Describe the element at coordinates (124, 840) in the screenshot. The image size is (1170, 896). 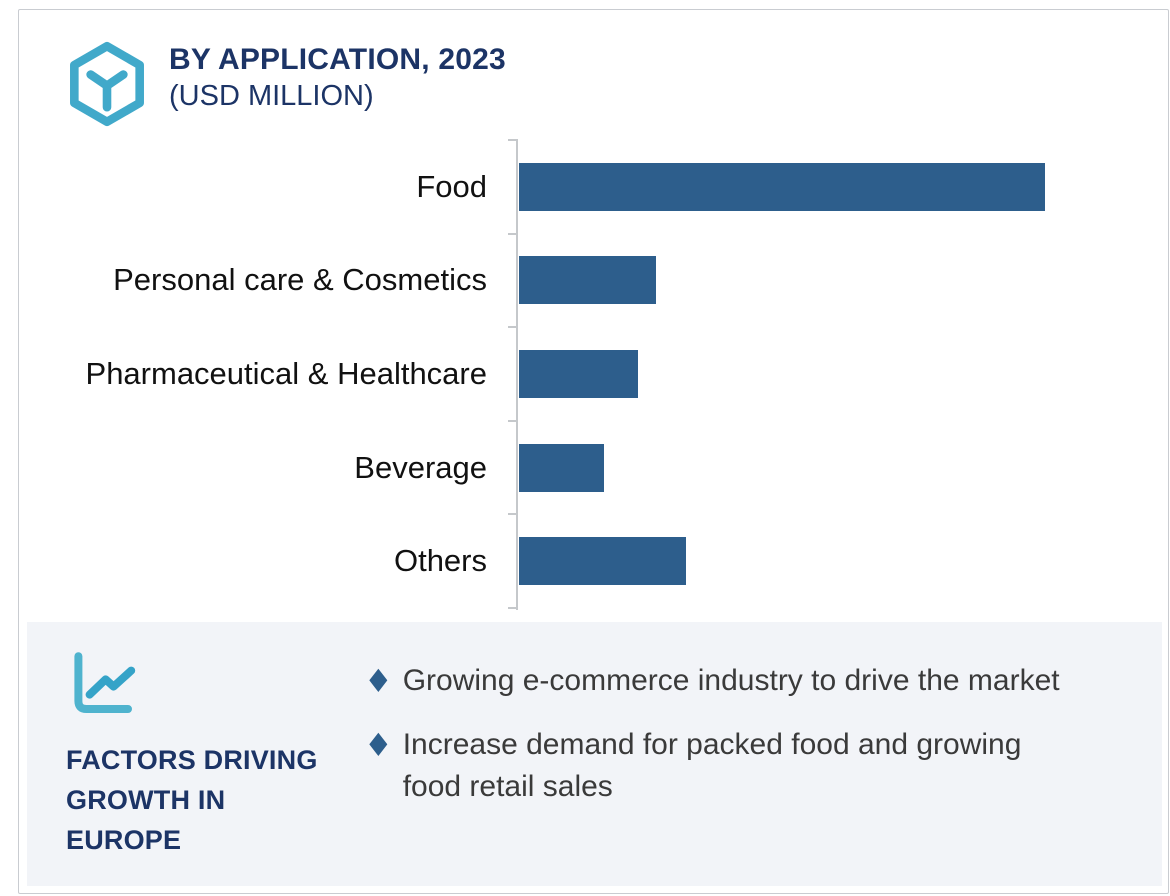
I see `factors-heading-line: EUROPE` at that location.